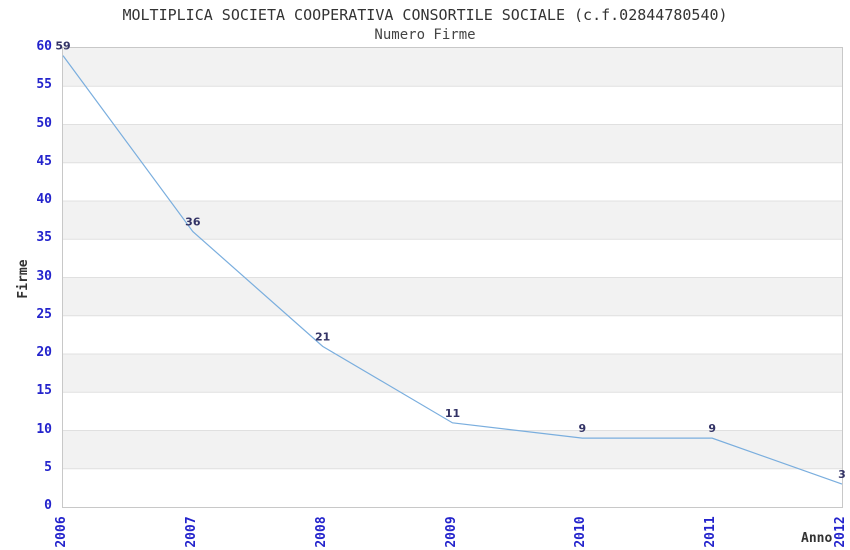  What do you see at coordinates (452, 413) in the screenshot?
I see `point-label: 11` at bounding box center [452, 413].